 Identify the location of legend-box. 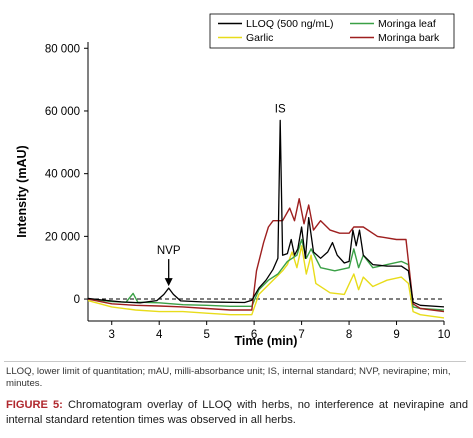
(332, 31).